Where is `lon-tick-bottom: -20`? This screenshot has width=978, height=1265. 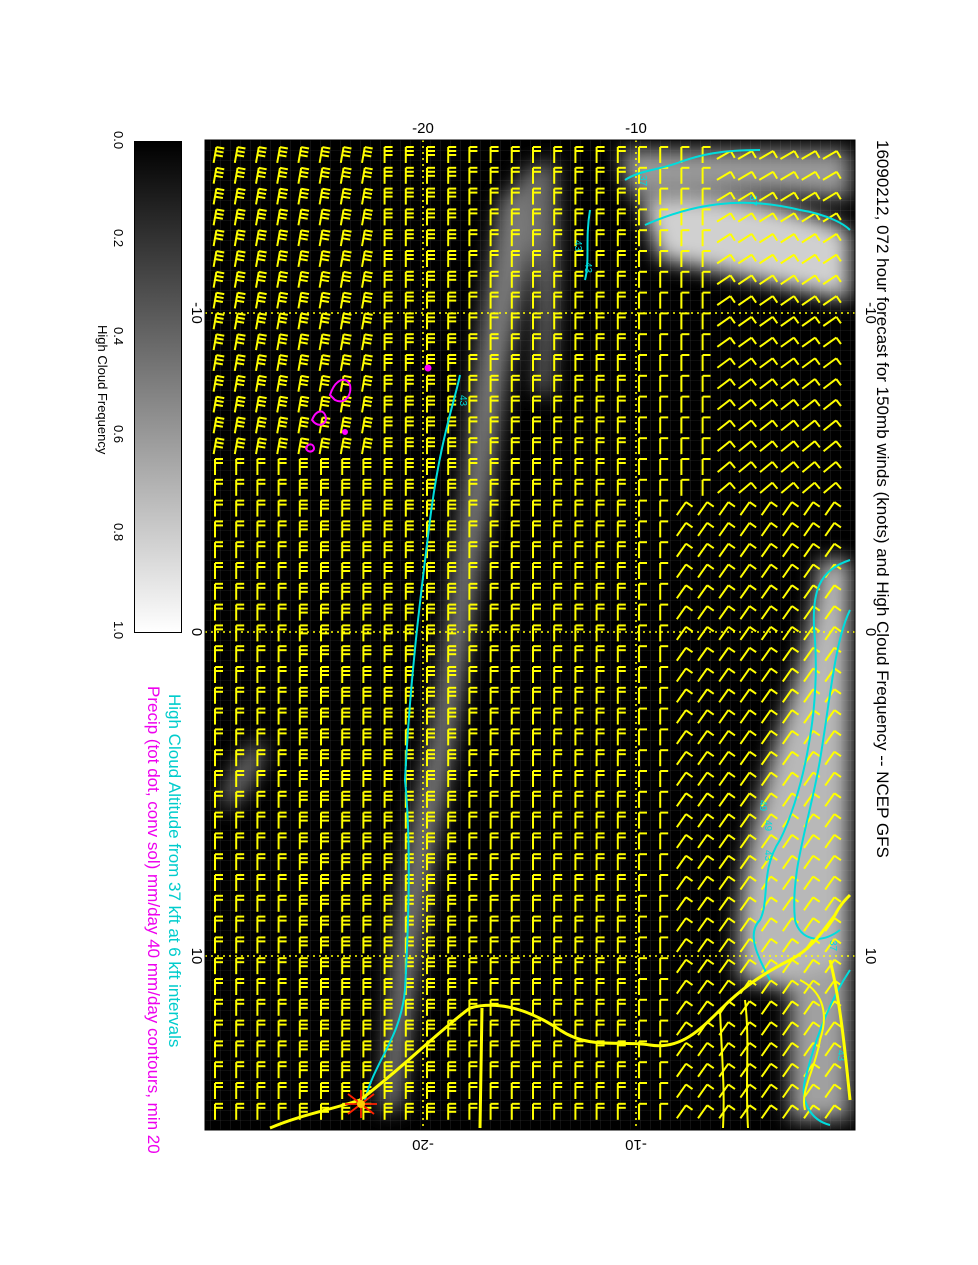 lon-tick-bottom: -20 is located at coordinates (423, 1144).